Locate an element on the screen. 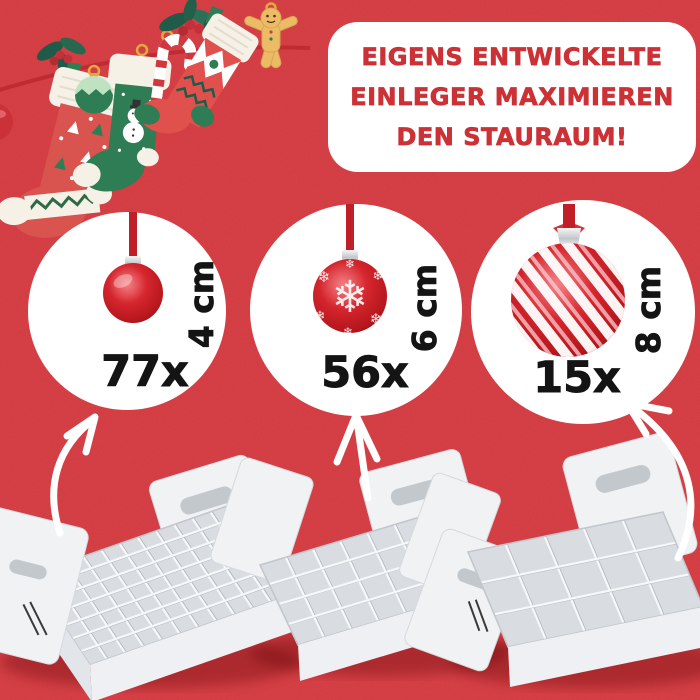 This screenshot has width=700, height=700. headline-line-3: DEN STAURAUM! is located at coordinates (512, 137).